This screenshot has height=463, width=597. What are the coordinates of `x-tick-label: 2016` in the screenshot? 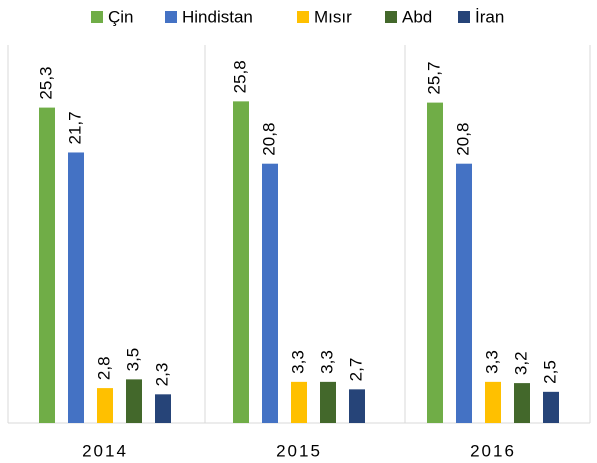 It's located at (493, 450).